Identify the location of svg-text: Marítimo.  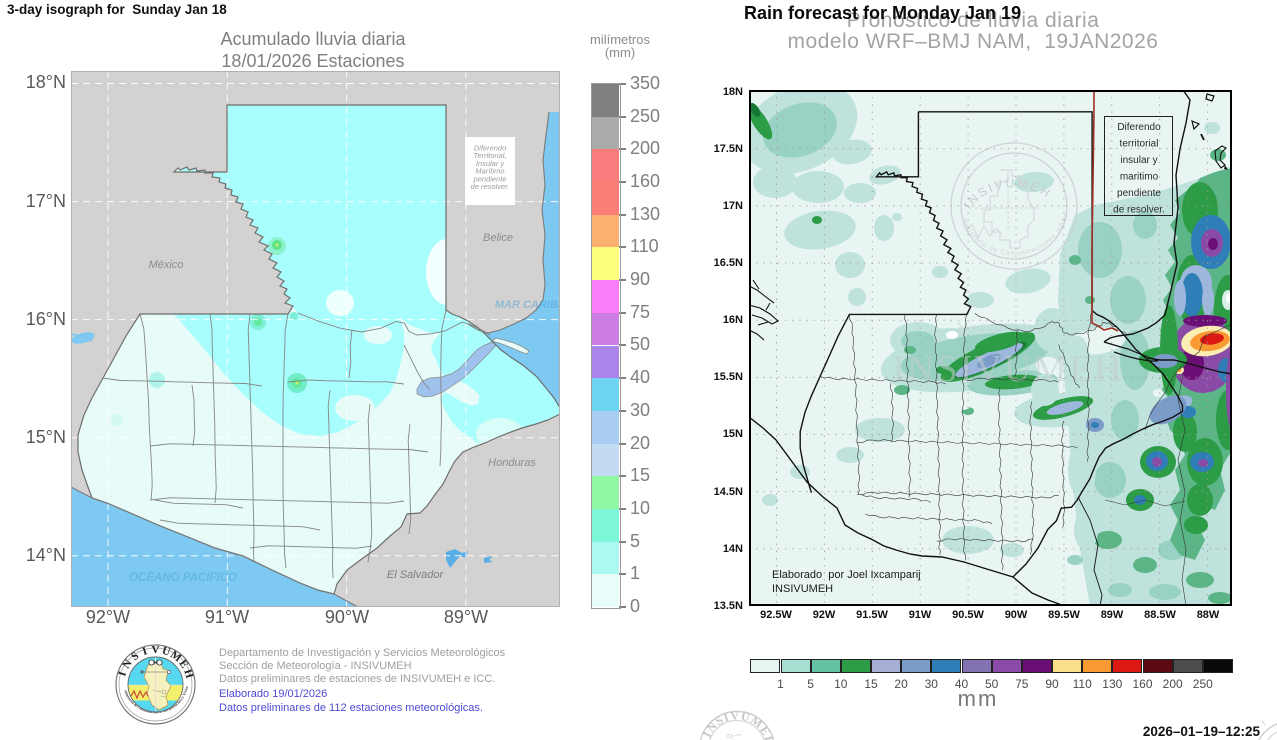
(489, 171).